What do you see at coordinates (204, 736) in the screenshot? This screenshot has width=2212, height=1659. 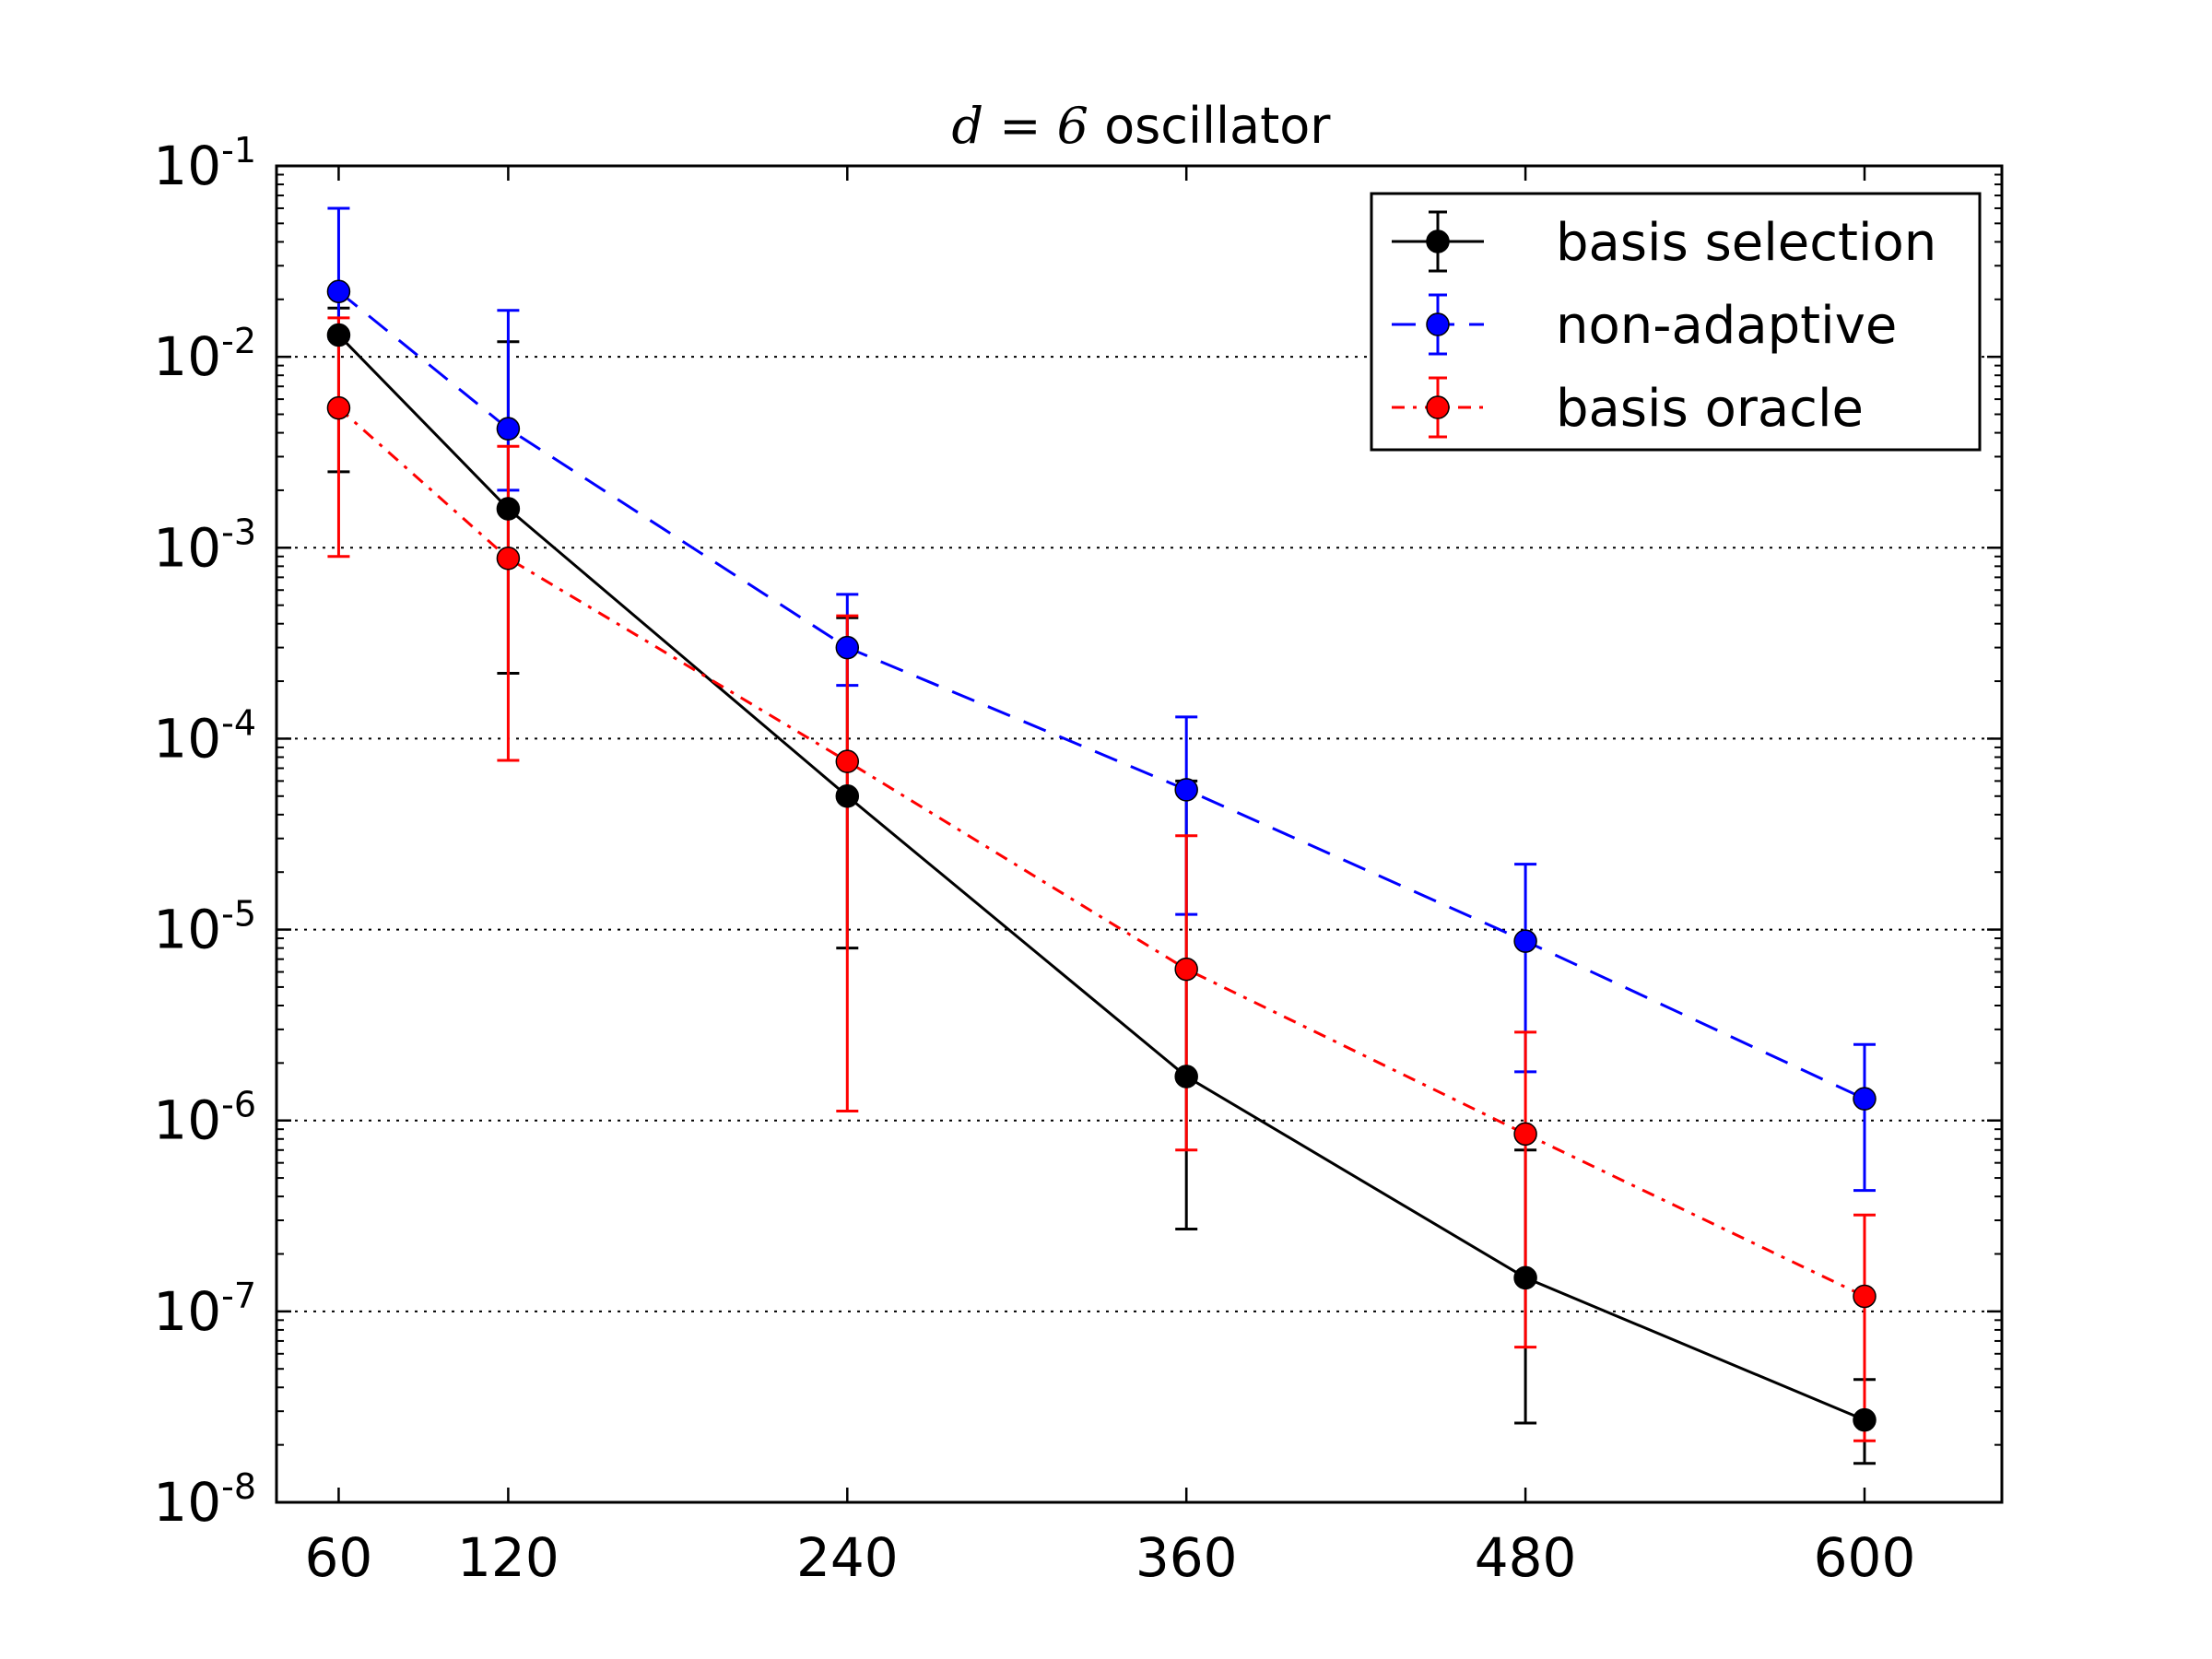 I see `y-tick-label: 10⁻⁴` at bounding box center [204, 736].